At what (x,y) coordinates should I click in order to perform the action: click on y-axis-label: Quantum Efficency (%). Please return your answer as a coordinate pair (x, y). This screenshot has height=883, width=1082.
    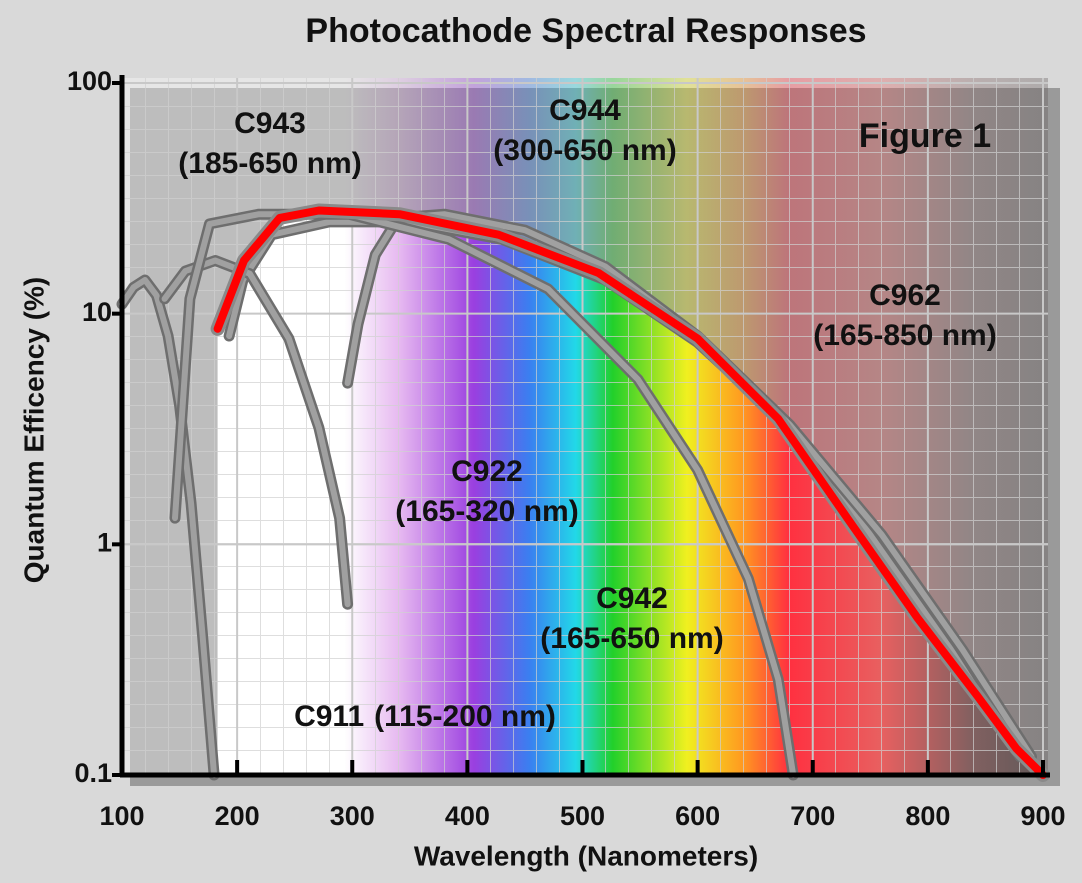
    Looking at the image, I should click on (33, 430).